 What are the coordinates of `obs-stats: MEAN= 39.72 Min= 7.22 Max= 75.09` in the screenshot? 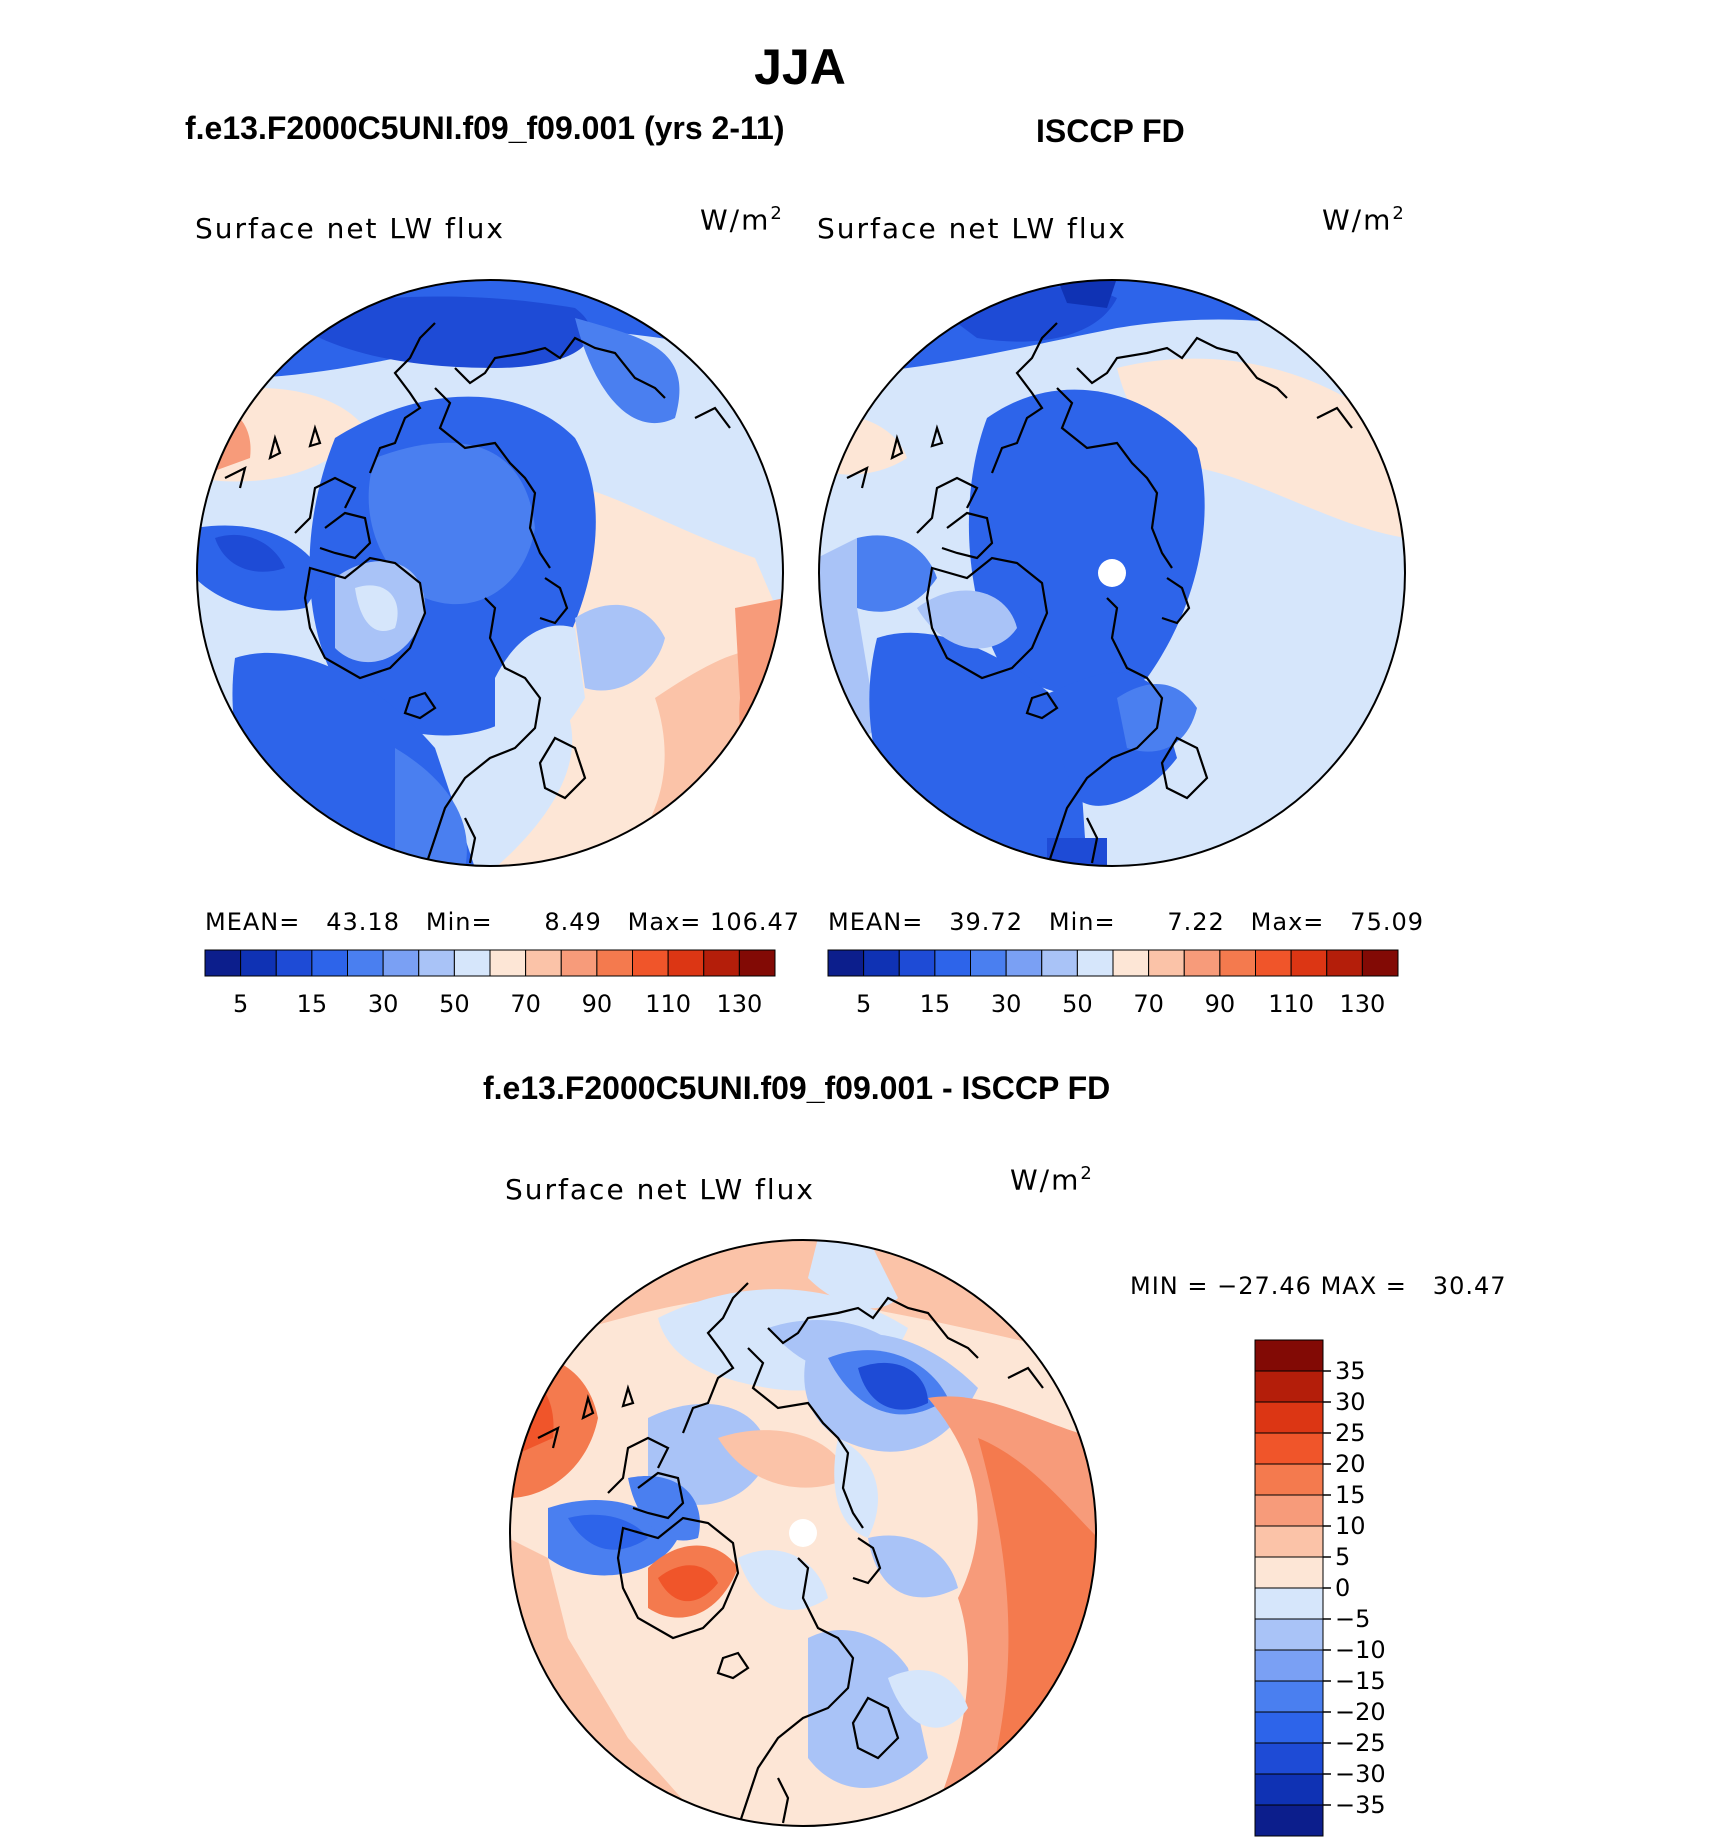 It's located at (1126, 922).